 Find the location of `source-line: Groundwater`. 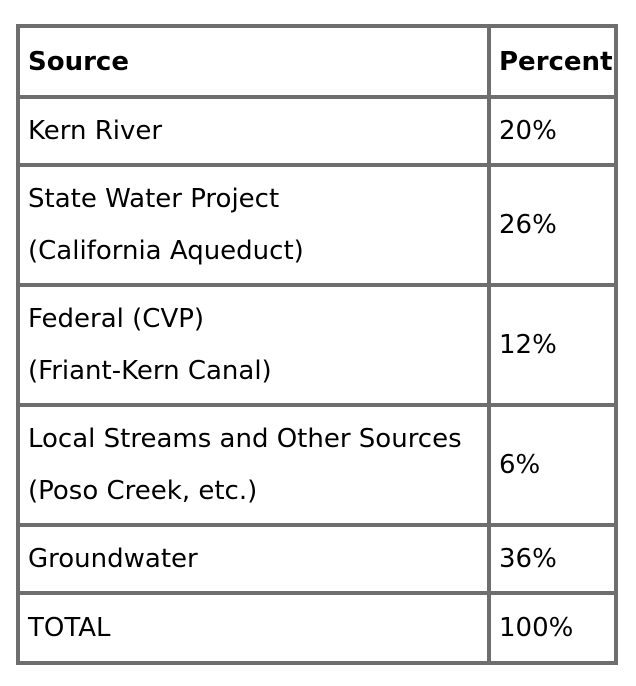

source-line: Groundwater is located at coordinates (113, 559).